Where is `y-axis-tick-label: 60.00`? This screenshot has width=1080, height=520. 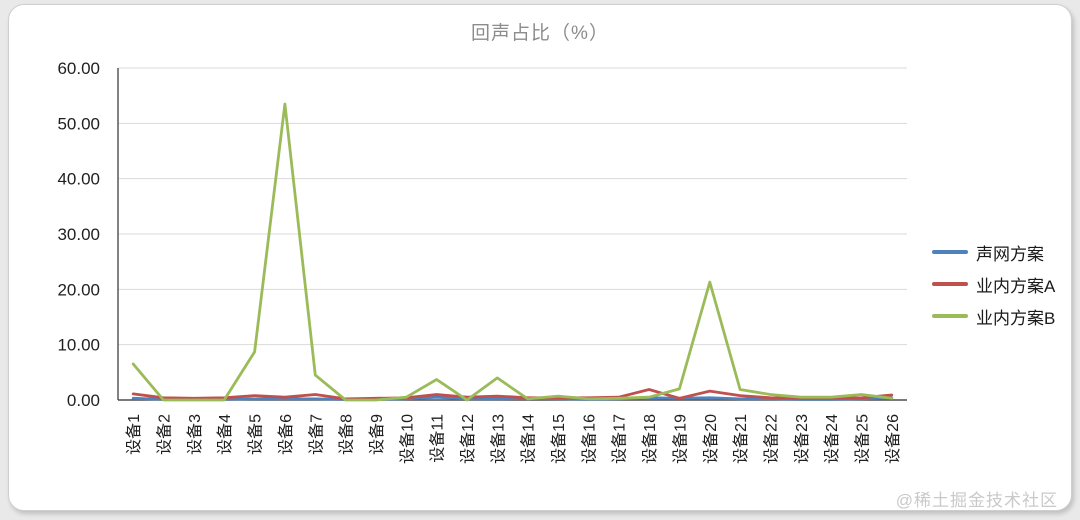 y-axis-tick-label: 60.00 is located at coordinates (78, 68).